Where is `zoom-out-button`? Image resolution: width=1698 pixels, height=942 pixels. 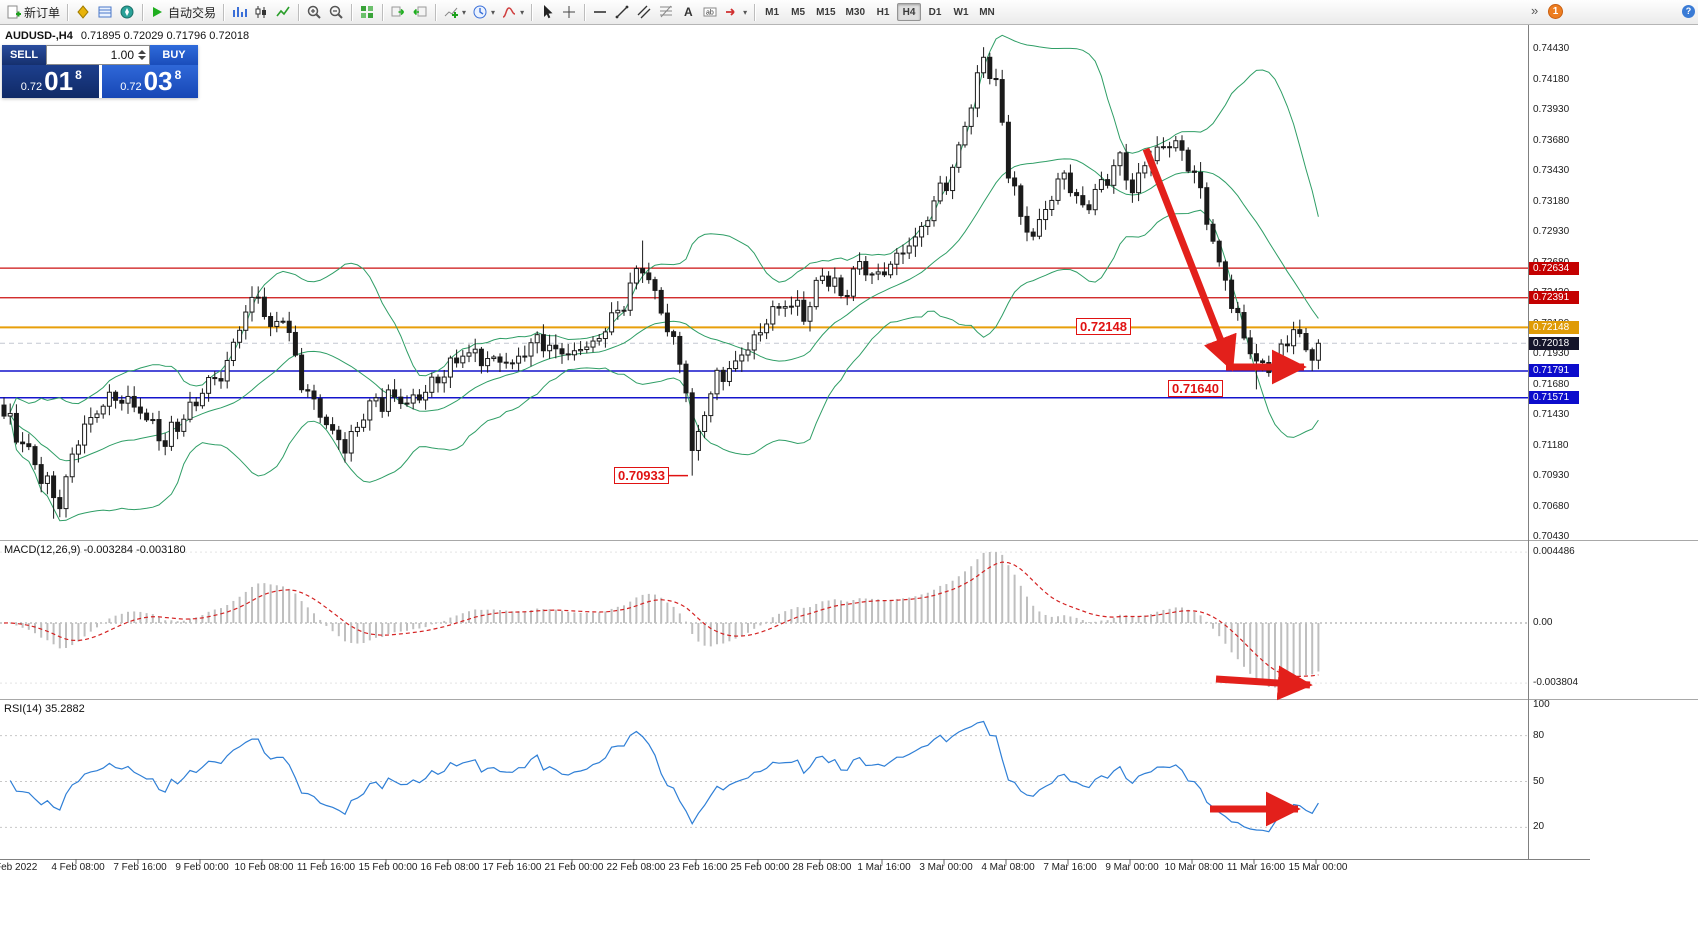 zoom-out-button is located at coordinates (336, 12).